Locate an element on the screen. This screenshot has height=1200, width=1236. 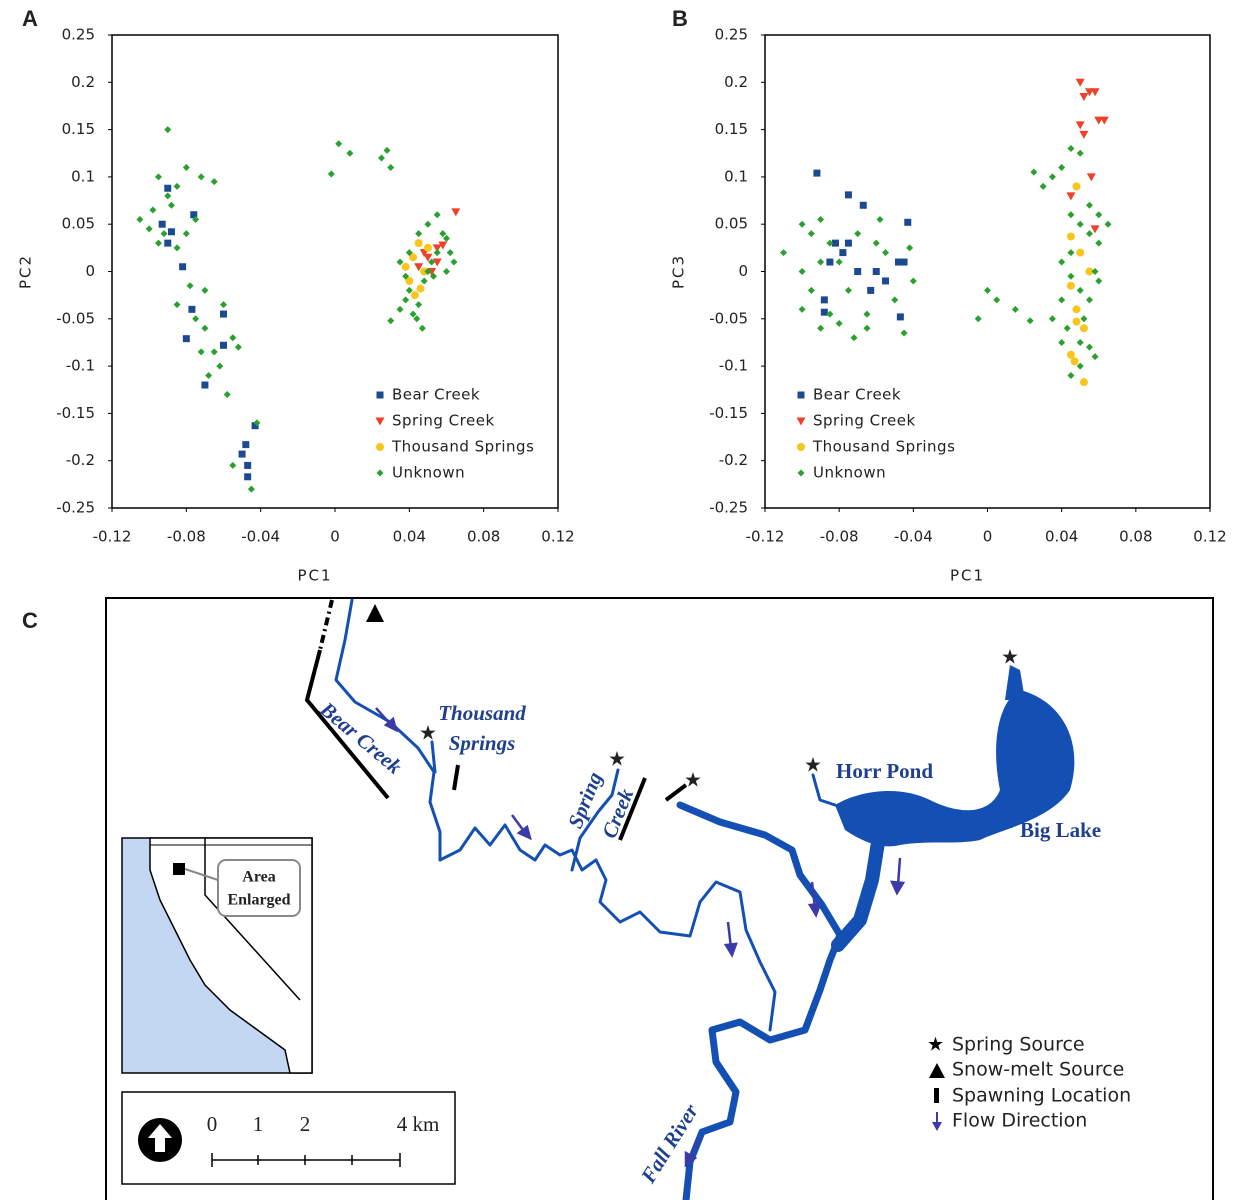
x-tick-label: 0.08 is located at coordinates (483, 537).